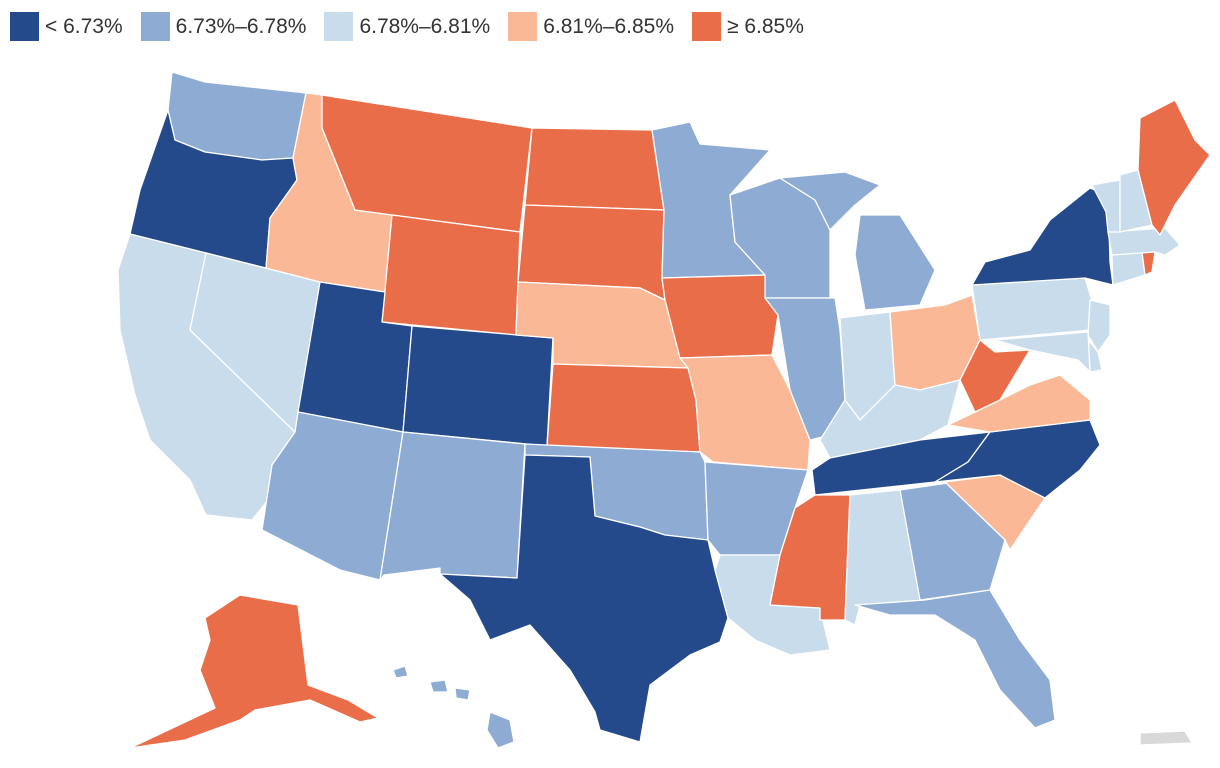  What do you see at coordinates (608, 26) in the screenshot?
I see `legend-label: 6.81%–6.85%` at bounding box center [608, 26].